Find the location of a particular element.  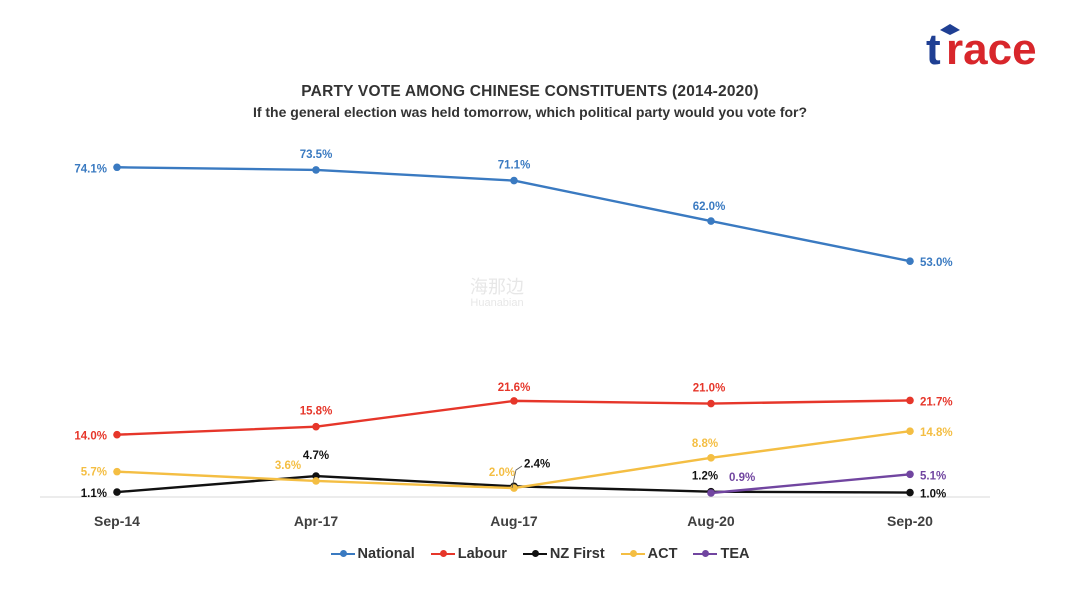

legend-item-tea: TEA is located at coordinates (721, 554).